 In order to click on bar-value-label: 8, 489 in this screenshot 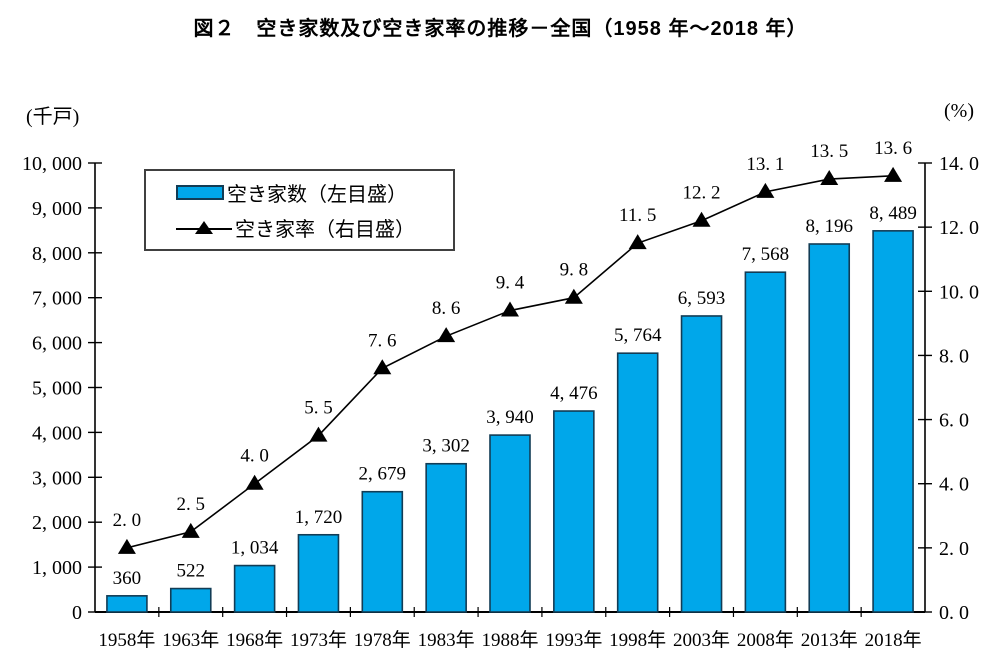, I will do `click(893, 213)`.